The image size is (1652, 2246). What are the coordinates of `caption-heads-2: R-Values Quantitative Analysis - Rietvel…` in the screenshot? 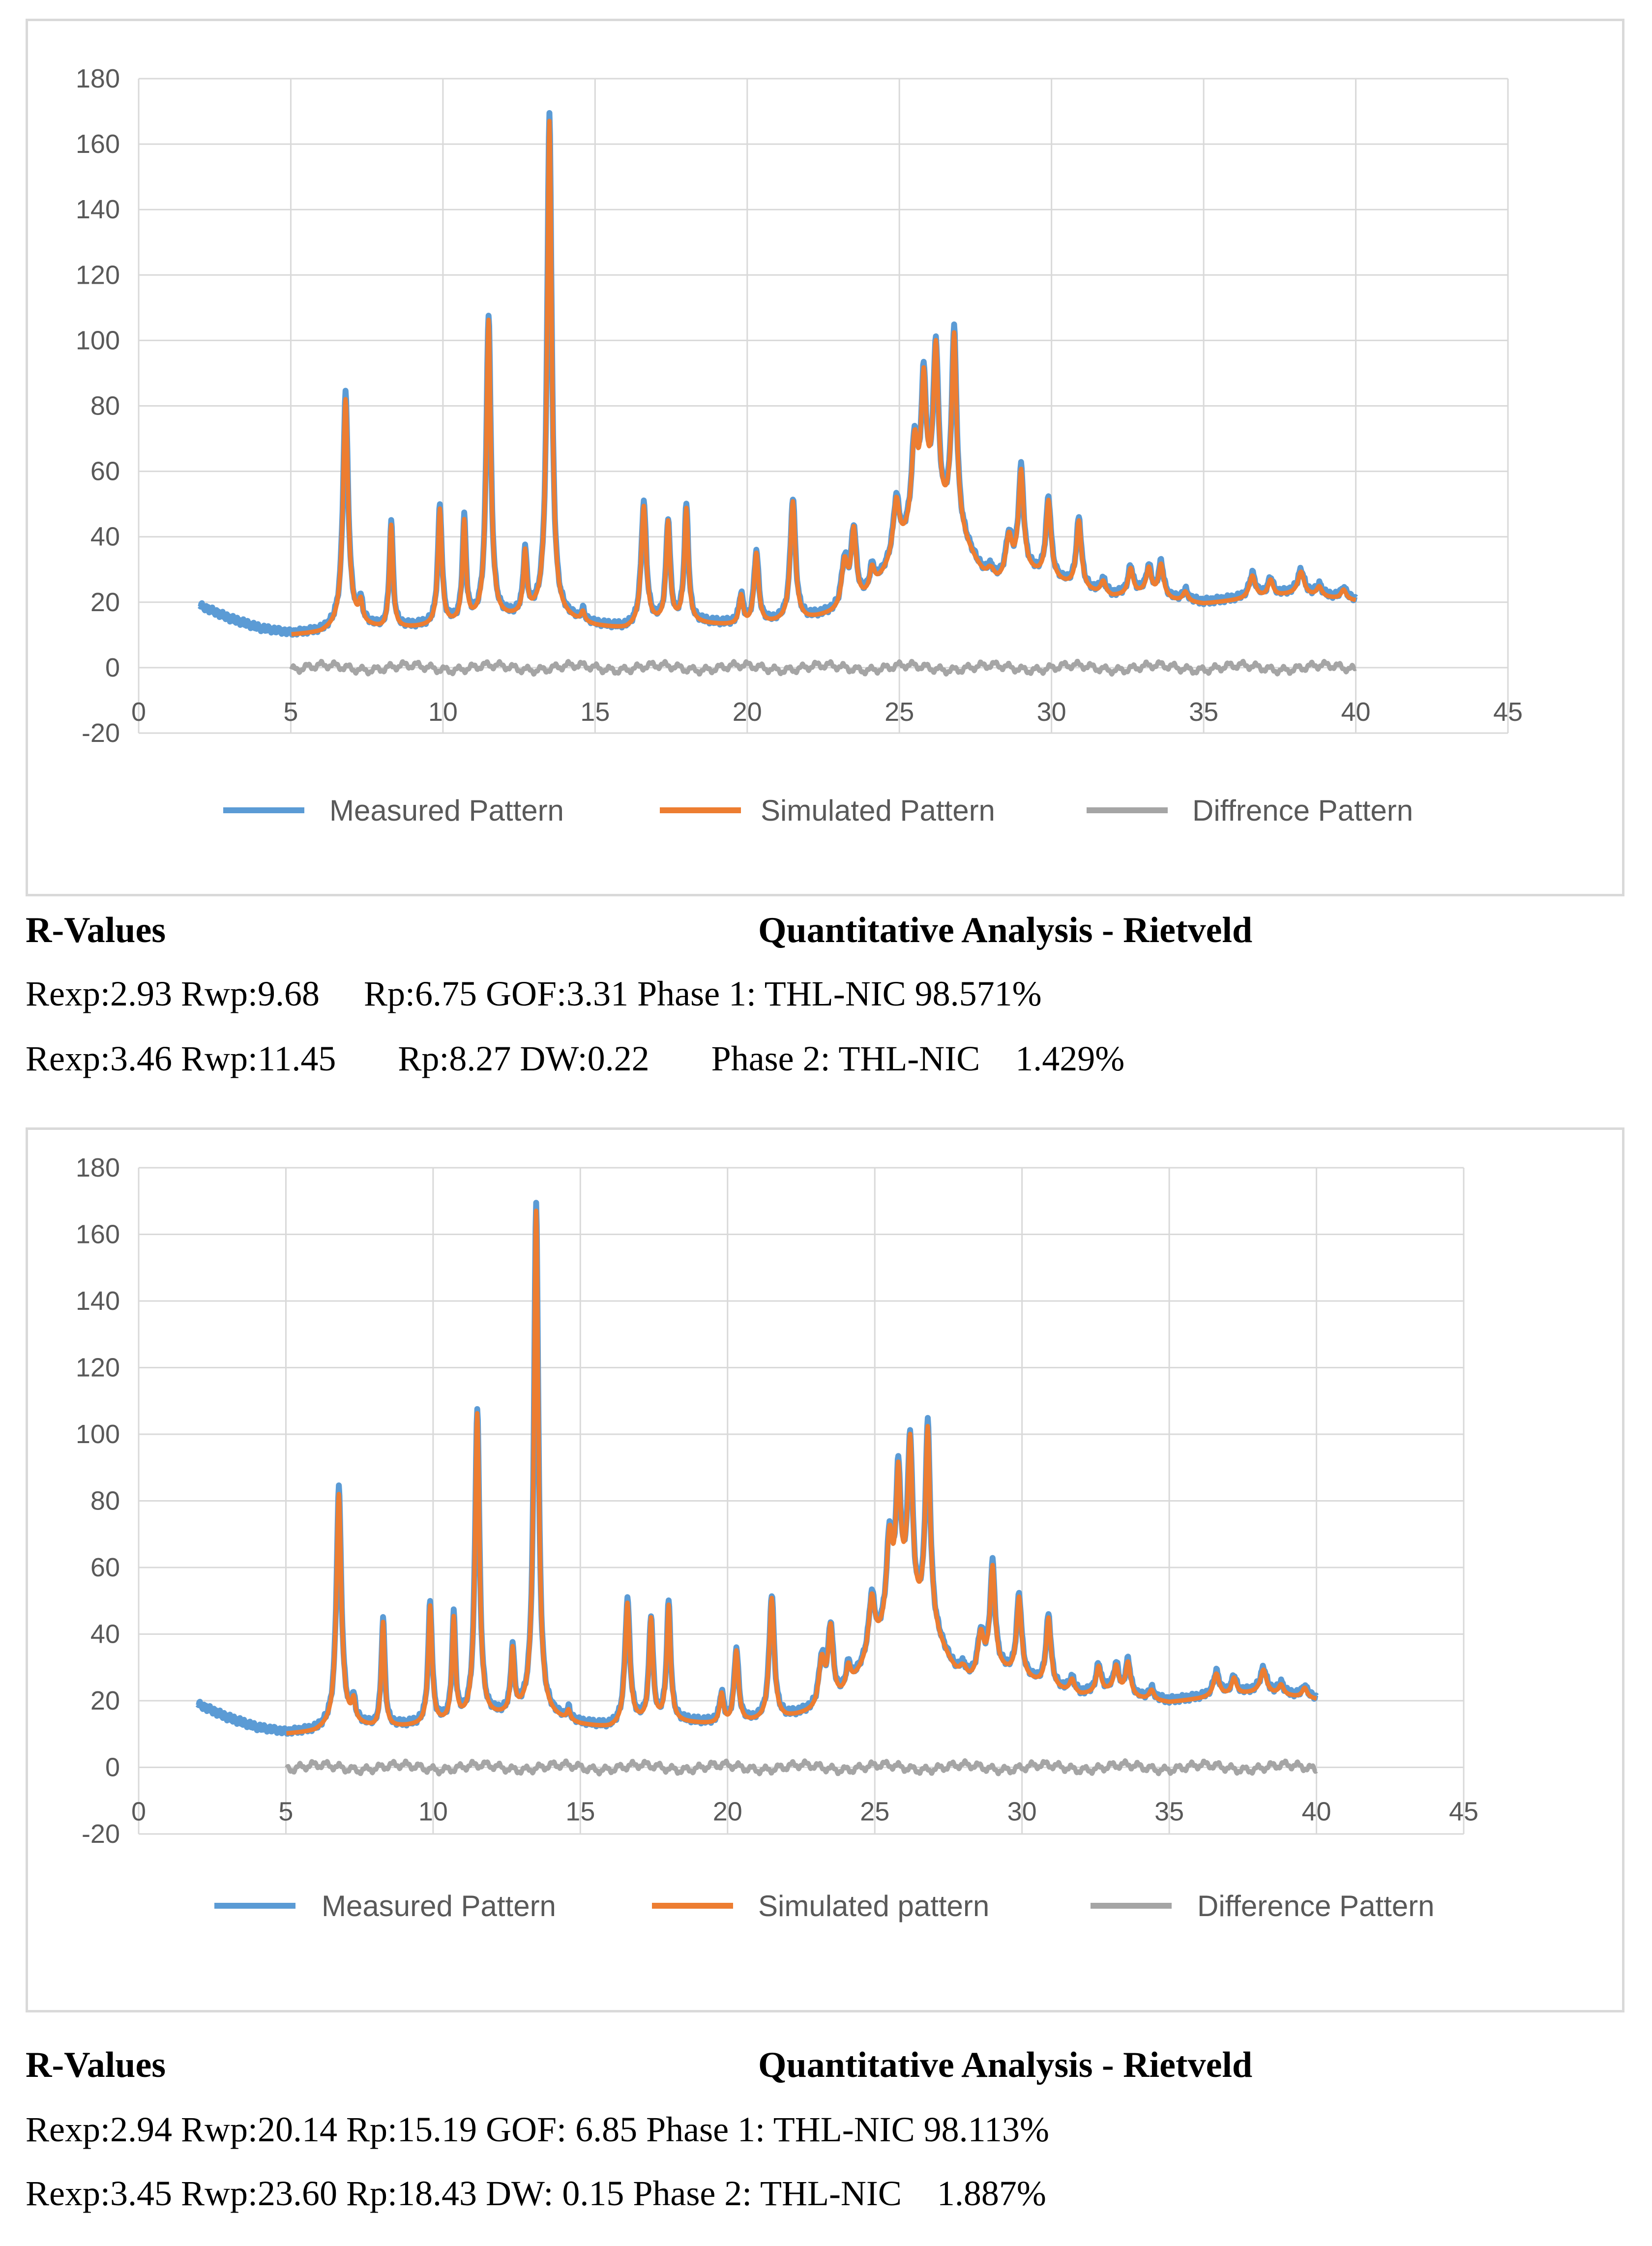 It's located at (825, 2066).